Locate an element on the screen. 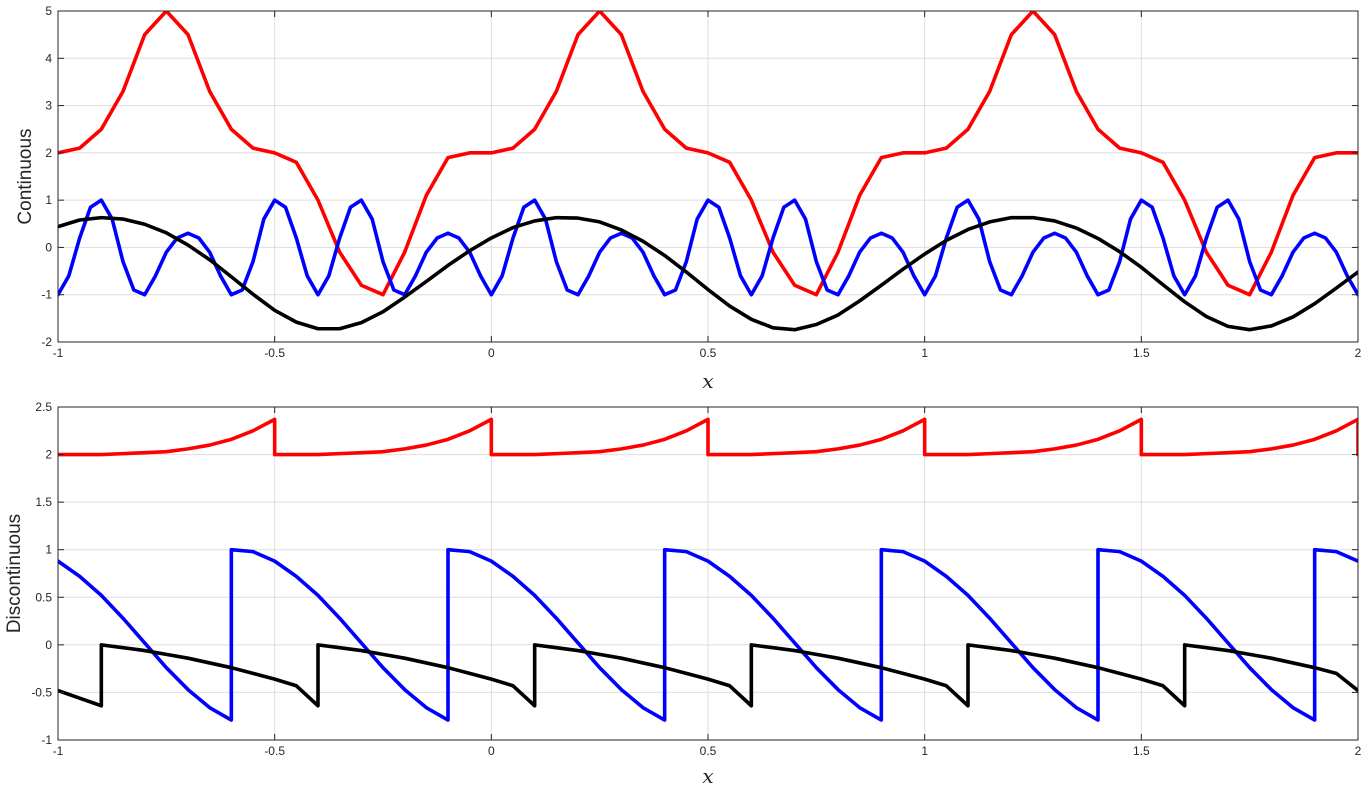 This screenshot has width=1367, height=792. continuous-y-tick-label: 5 is located at coordinates (48, 11).